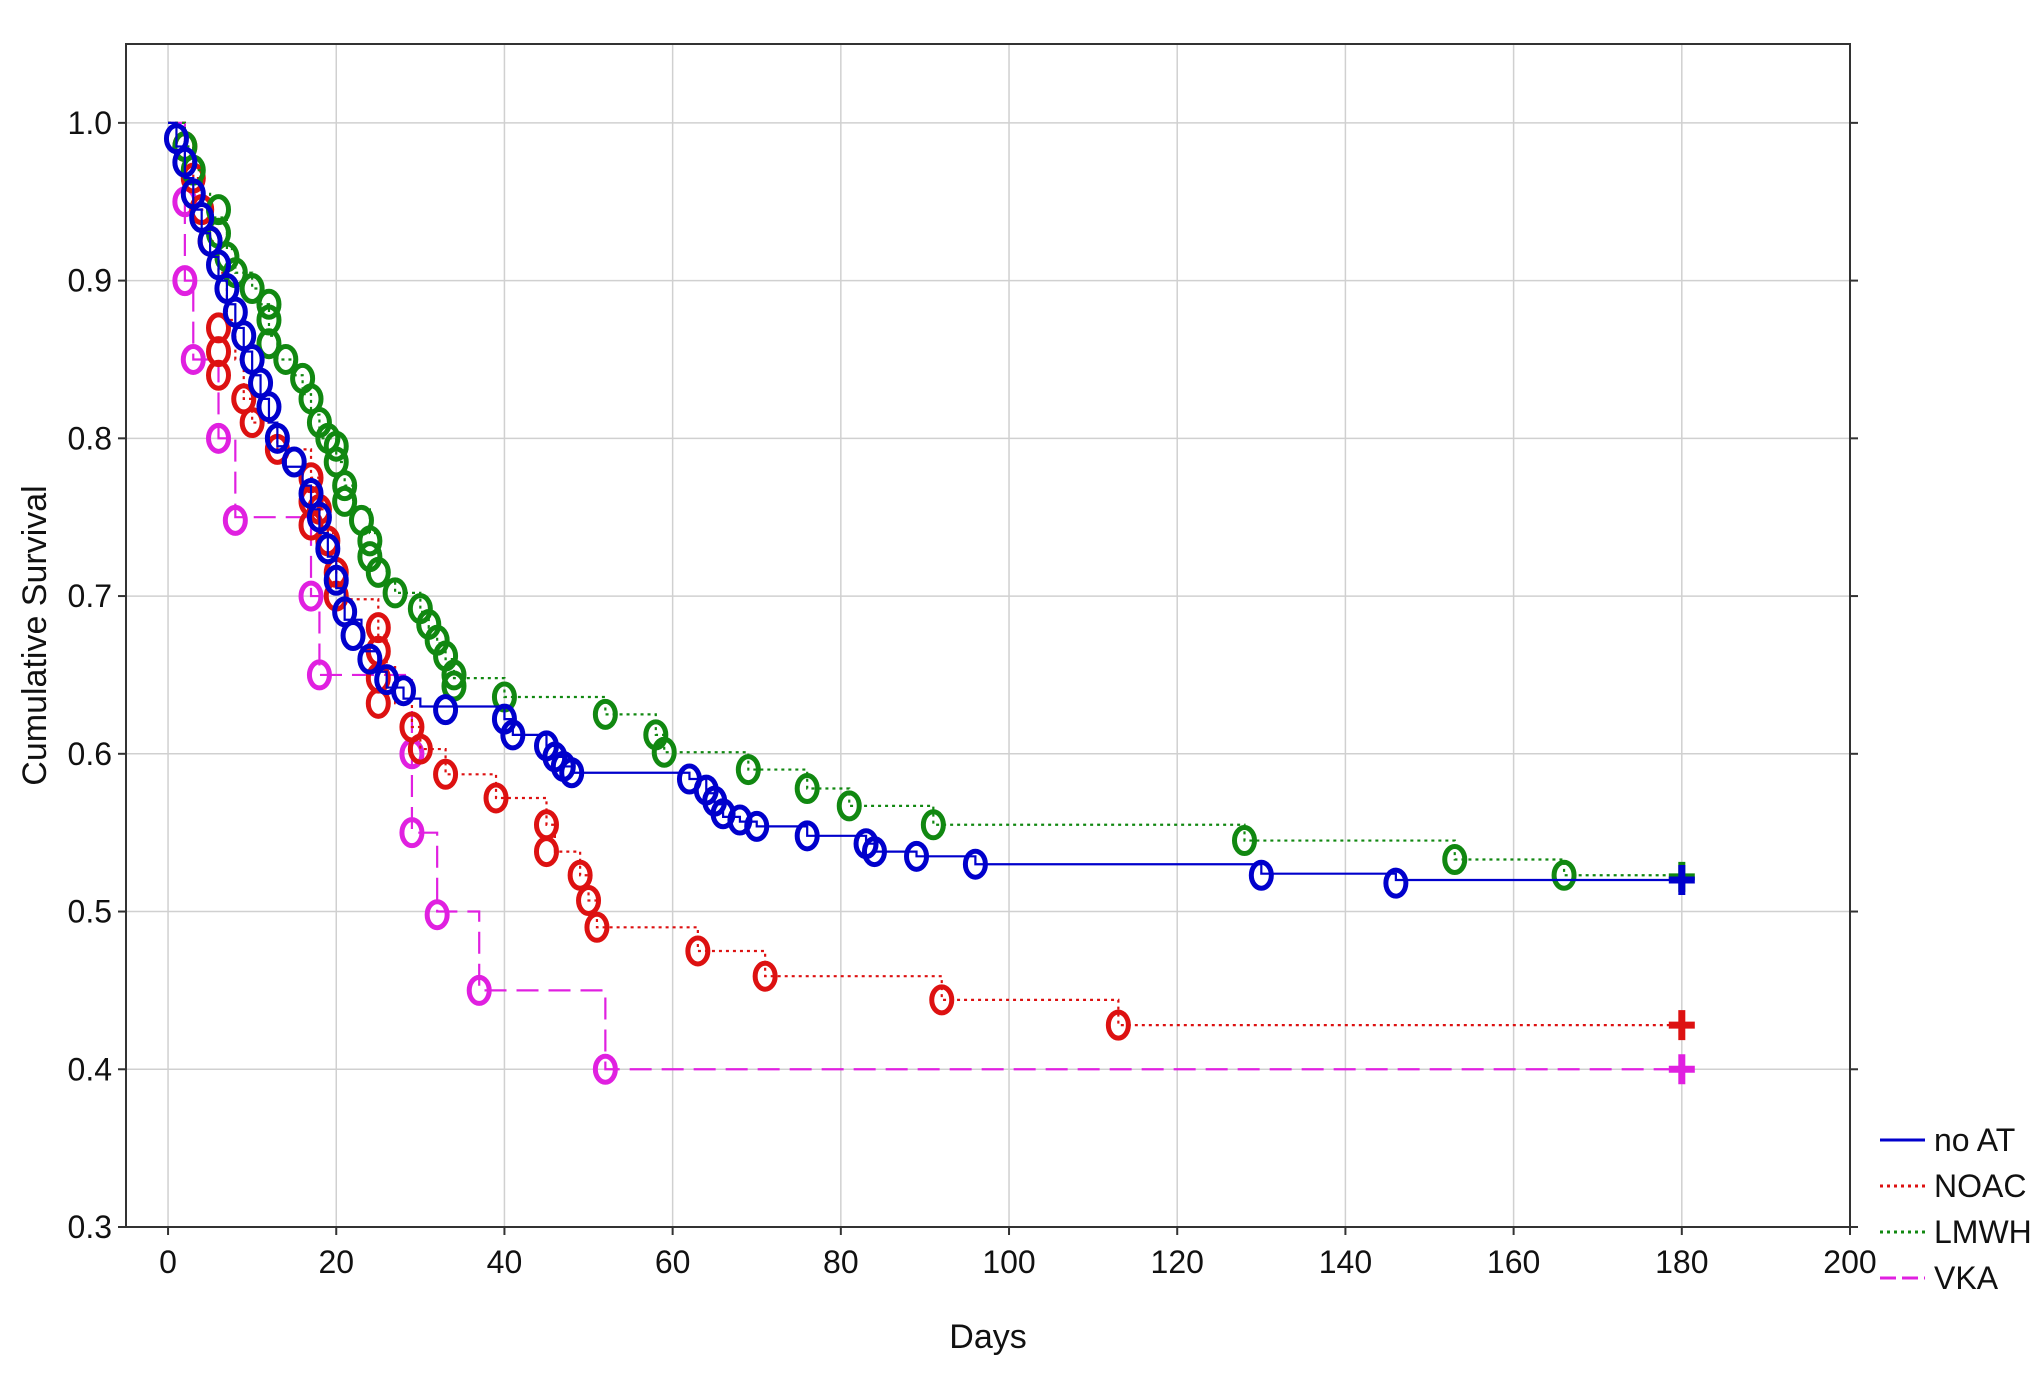 The image size is (2036, 1381). I want to click on x-tick-label: 60, so click(673, 1262).